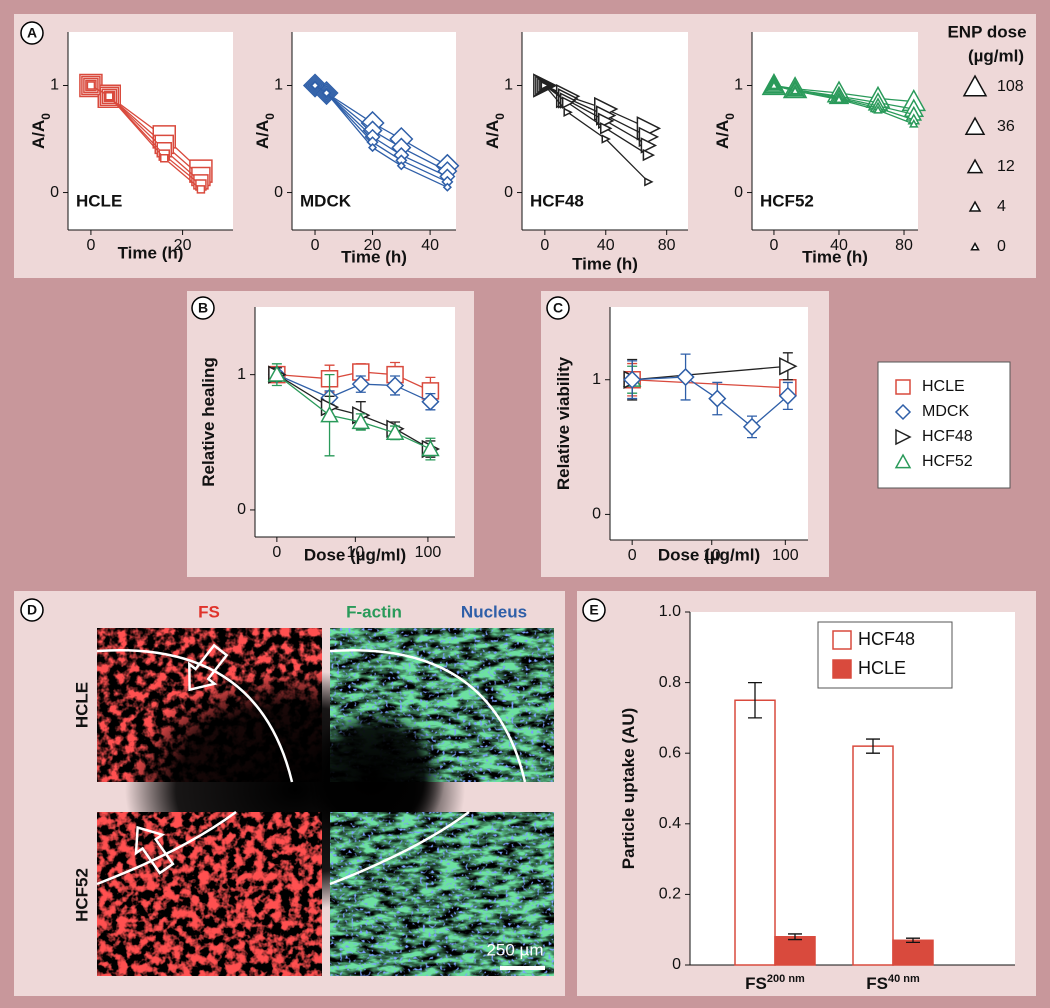 The image size is (1050, 1008). I want to click on plot-annotation: HCF48, so click(557, 200).